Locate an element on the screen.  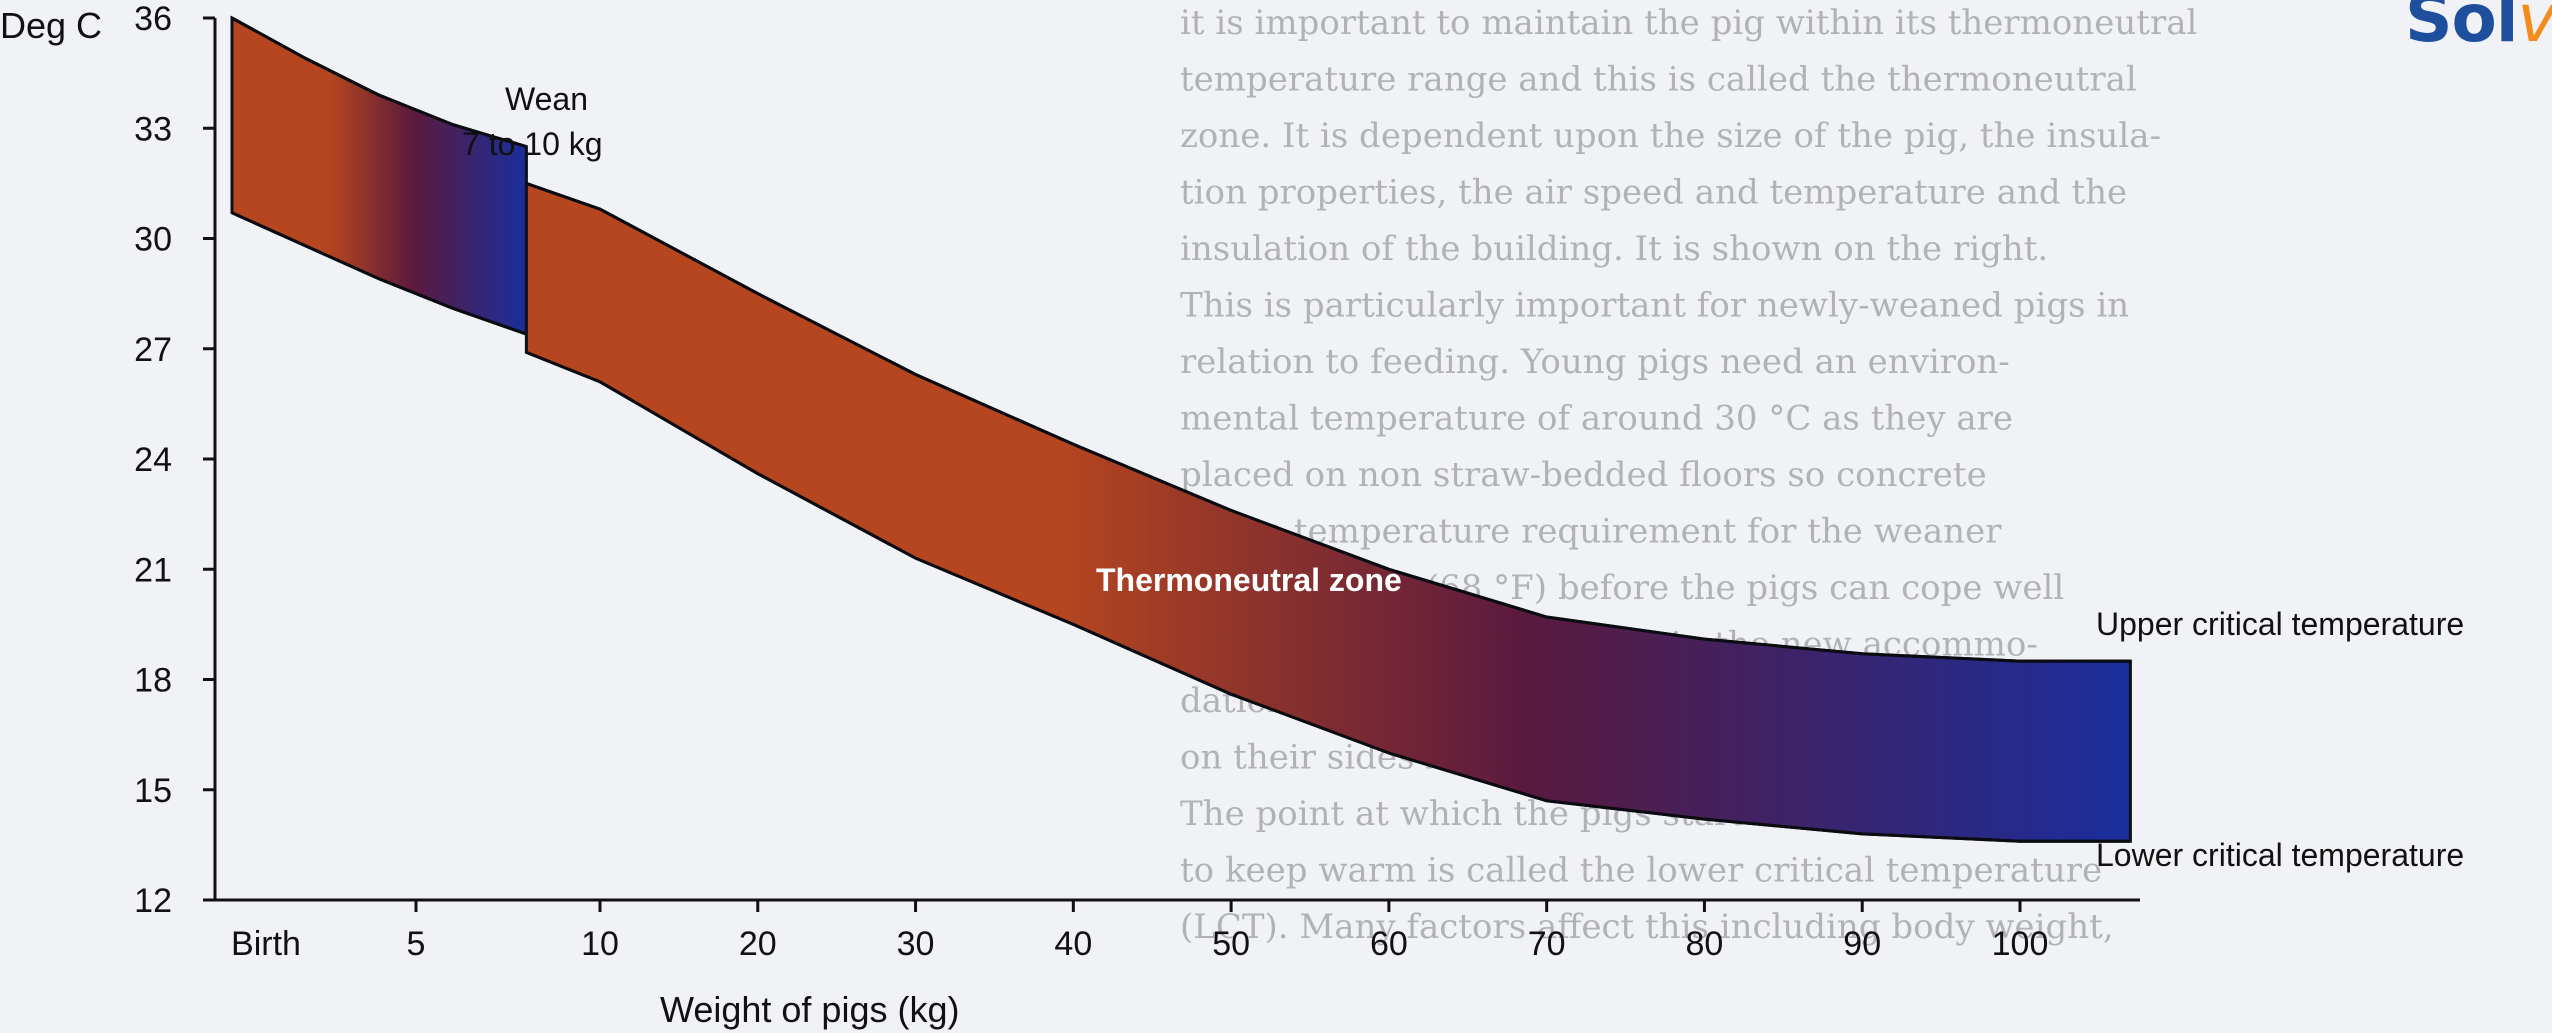
x-tick-label: 40 is located at coordinates (1073, 944).